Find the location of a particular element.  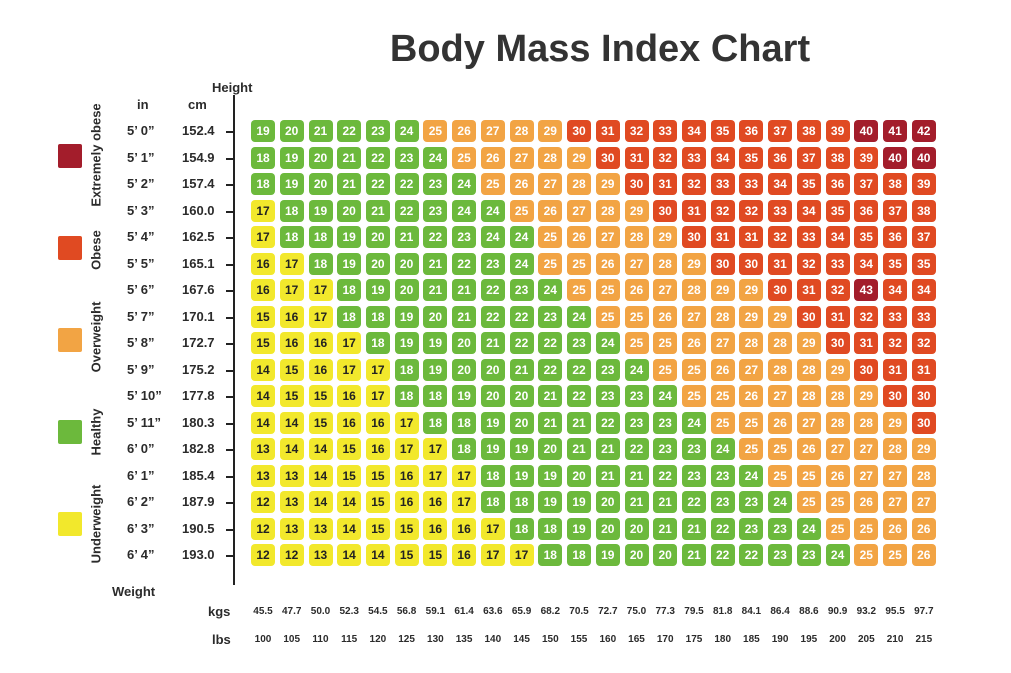

bmi-cell: 32 is located at coordinates (866, 316).